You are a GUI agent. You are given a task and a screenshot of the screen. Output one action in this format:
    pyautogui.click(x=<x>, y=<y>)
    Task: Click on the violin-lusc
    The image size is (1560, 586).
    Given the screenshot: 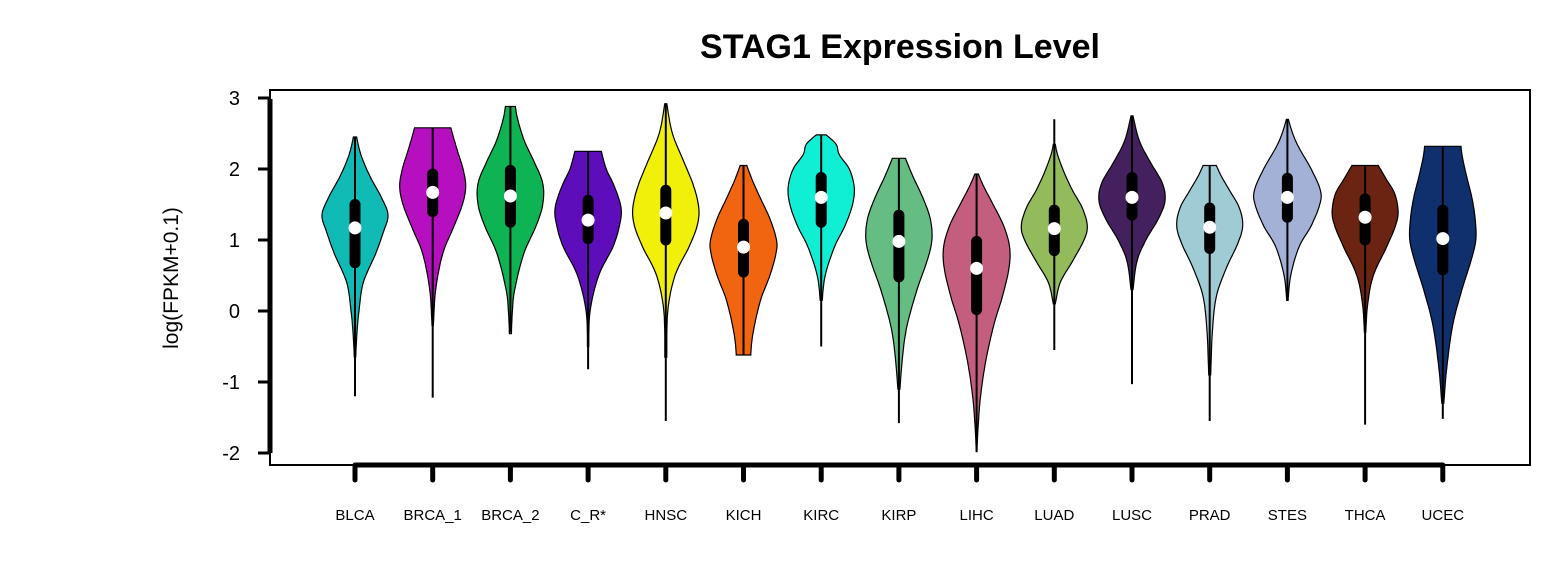 What is the action you would take?
    pyautogui.click(x=1132, y=250)
    